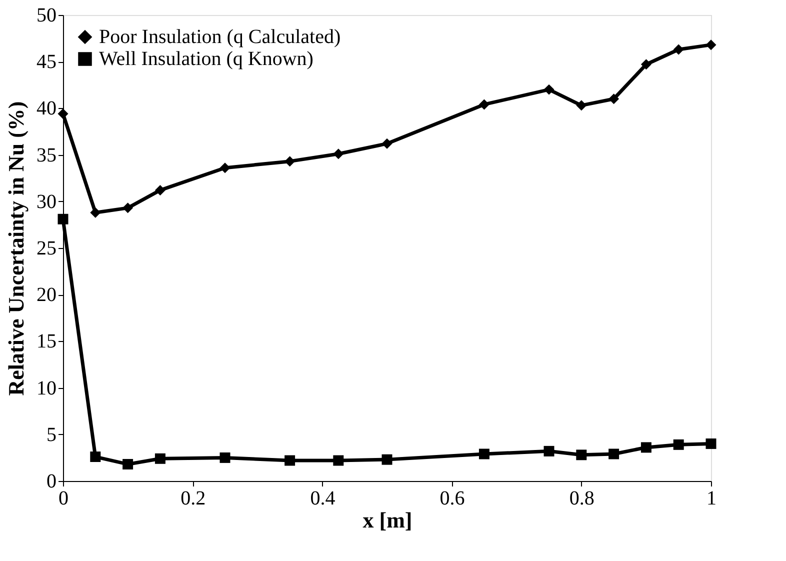 This screenshot has width=786, height=561. I want to click on x-tick-label: 0.4, so click(323, 499).